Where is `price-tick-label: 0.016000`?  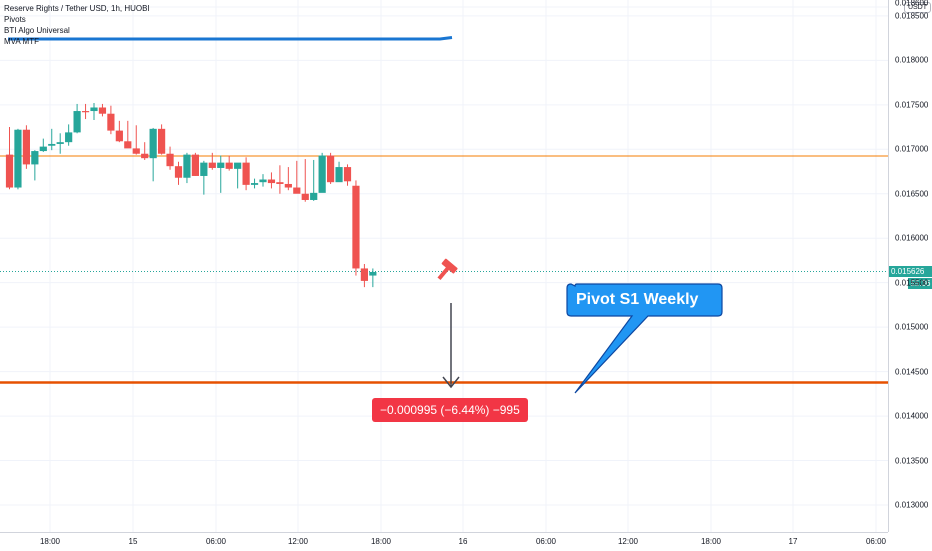
price-tick-label: 0.016000 is located at coordinates (912, 238).